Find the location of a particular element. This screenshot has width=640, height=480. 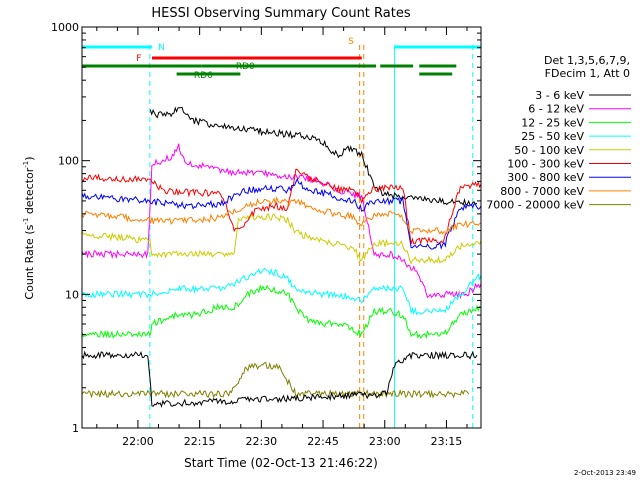

legend-label-6: 300 - 800 keV is located at coordinates (545, 177).